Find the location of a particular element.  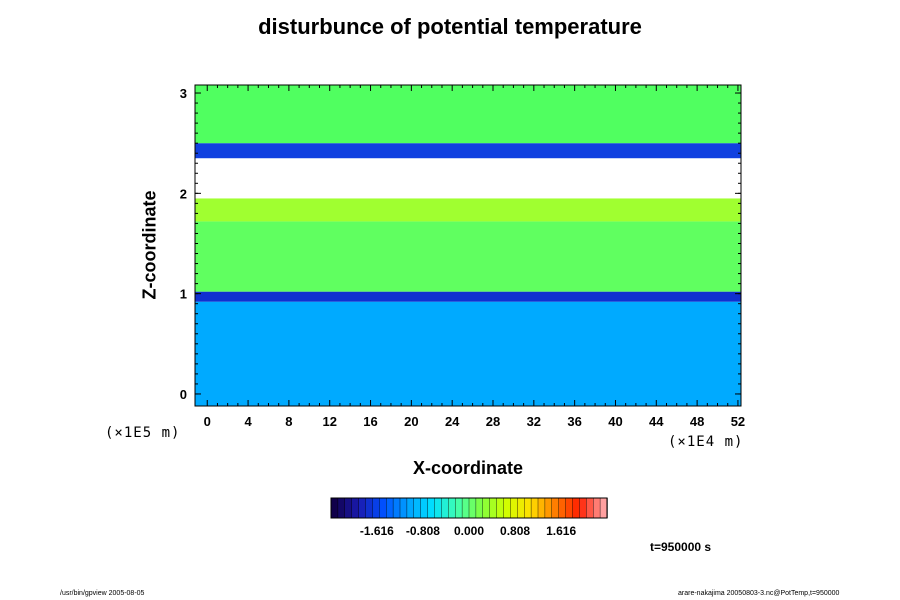

y-tick-label: 1 is located at coordinates (183, 294).